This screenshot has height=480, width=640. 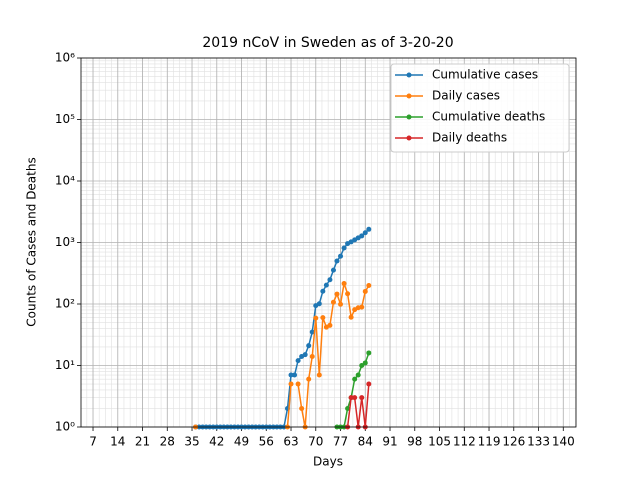 What do you see at coordinates (315, 442) in the screenshot?
I see `x-tick-label: 70` at bounding box center [315, 442].